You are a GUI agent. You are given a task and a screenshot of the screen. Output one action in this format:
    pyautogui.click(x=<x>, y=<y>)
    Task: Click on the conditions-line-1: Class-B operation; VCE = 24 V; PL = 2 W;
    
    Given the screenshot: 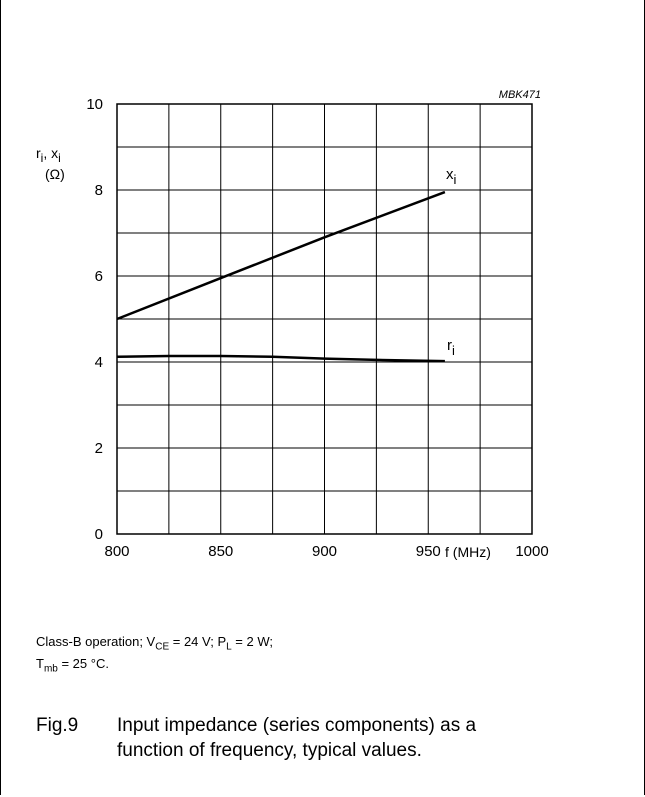 What is the action you would take?
    pyautogui.click(x=154, y=643)
    